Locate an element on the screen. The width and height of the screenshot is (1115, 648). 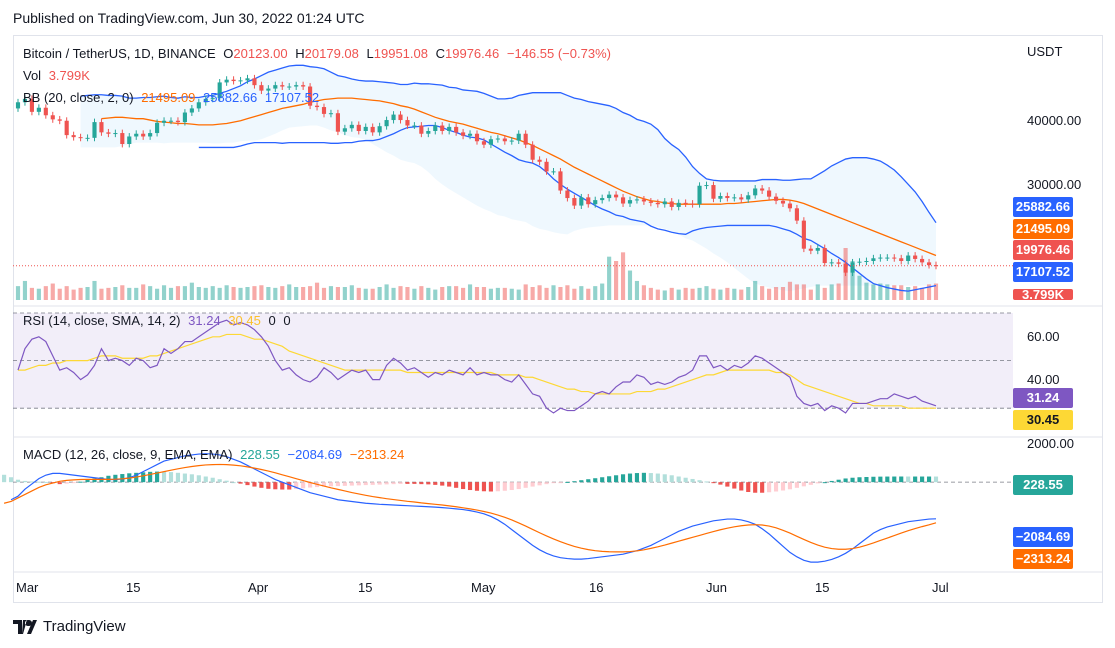
macd-hist-value: 228.55 is located at coordinates (260, 454).